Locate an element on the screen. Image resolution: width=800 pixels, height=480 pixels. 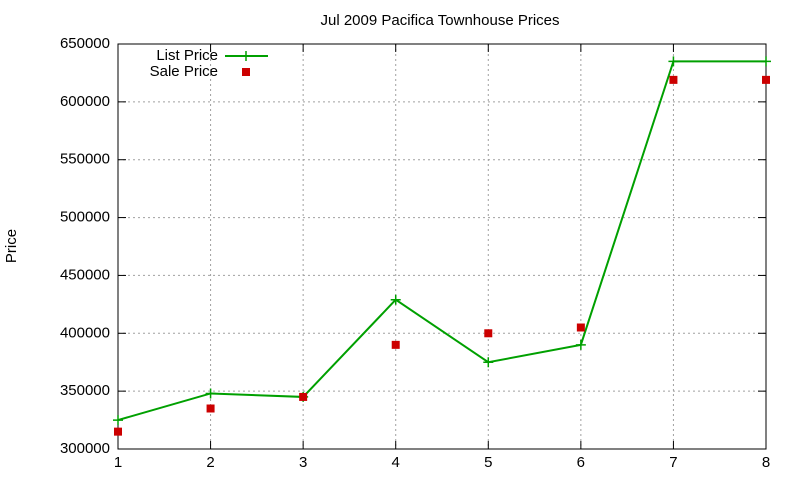
x-tick-label: 2 is located at coordinates (210, 462).